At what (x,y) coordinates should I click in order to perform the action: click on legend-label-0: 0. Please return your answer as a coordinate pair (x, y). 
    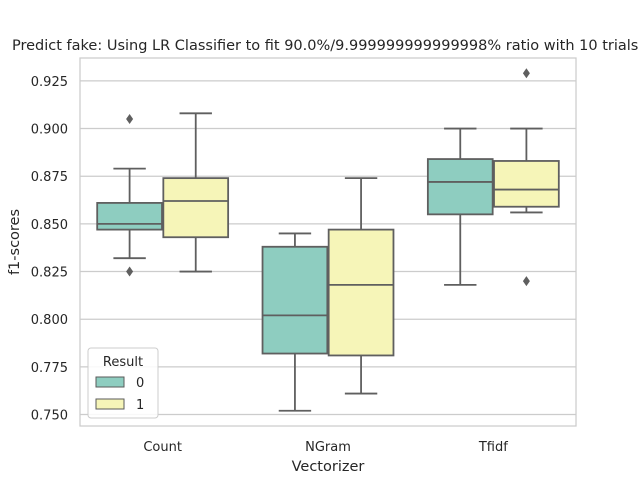
    Looking at the image, I should click on (140, 383).